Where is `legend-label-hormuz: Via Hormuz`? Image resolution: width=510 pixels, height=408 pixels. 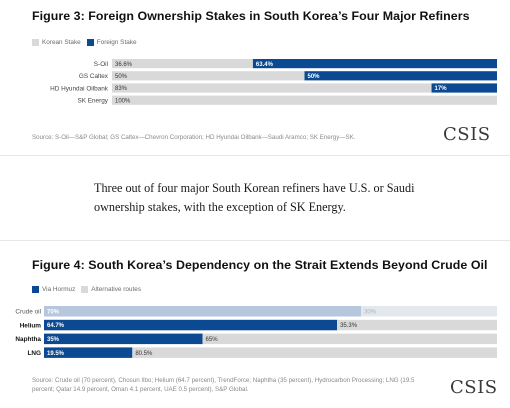
legend-label-hormuz: Via Hormuz is located at coordinates (59, 289).